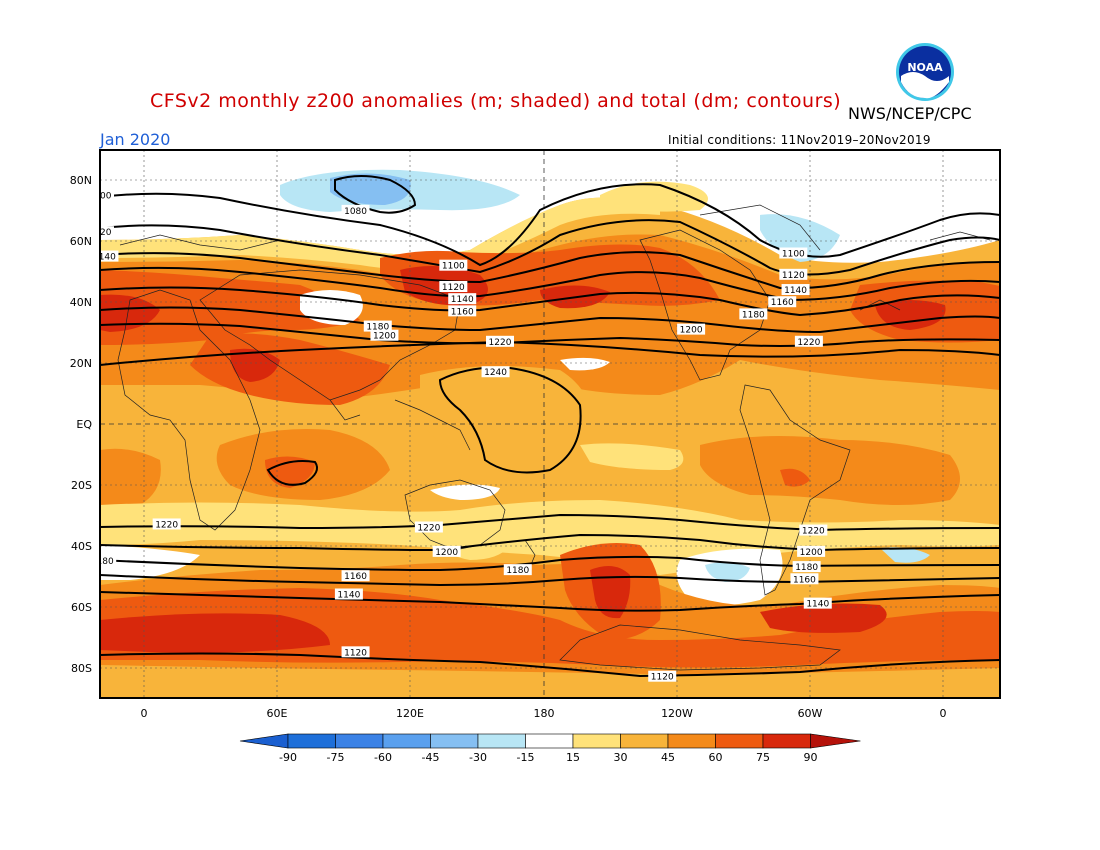 This screenshot has width=1100, height=850. I want to click on colorbar-label: -75, so click(336, 757).